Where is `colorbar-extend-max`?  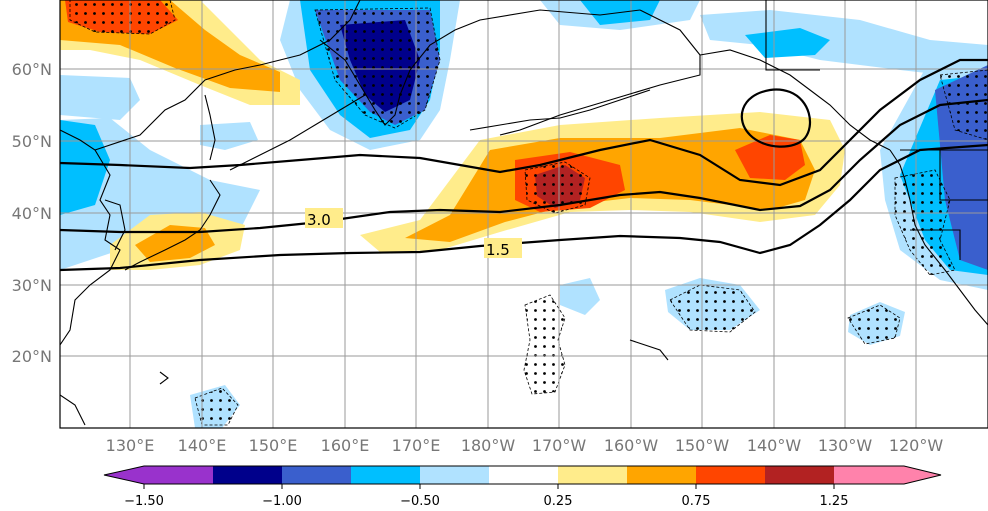
colorbar-extend-max is located at coordinates (922, 475).